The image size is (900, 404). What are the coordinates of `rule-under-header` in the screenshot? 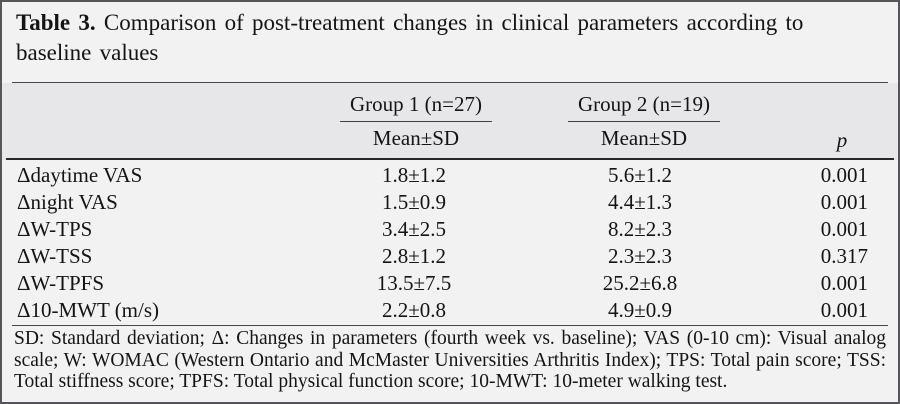 It's located at (450, 159).